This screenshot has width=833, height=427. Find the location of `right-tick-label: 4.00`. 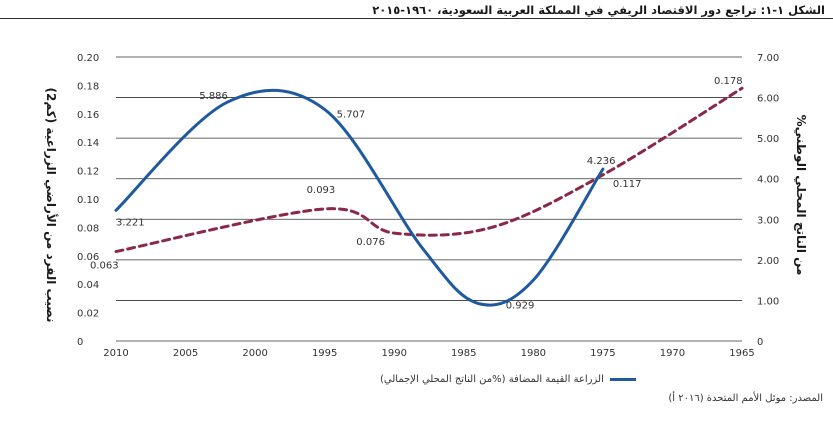

right-tick-label: 4.00 is located at coordinates (768, 180).